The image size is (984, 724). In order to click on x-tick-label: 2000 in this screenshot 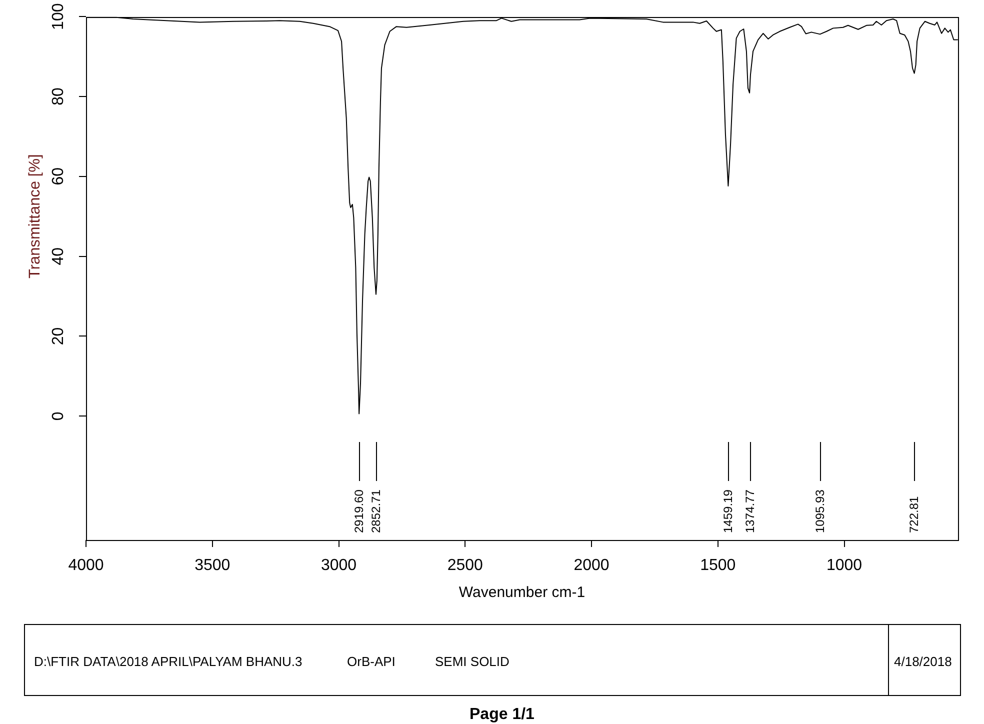, I will do `click(592, 565)`.